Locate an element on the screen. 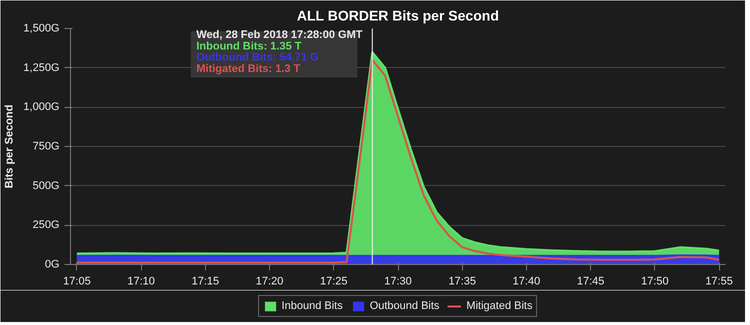 This screenshot has height=325, width=750. y-tick-label: 250G is located at coordinates (46, 225).